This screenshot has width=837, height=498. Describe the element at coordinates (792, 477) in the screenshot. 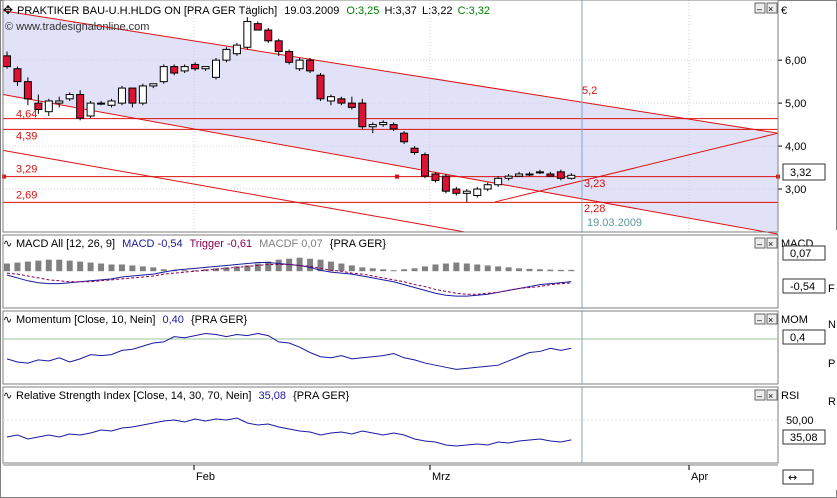

I see `scroll-arrows-icon: ↔` at that location.